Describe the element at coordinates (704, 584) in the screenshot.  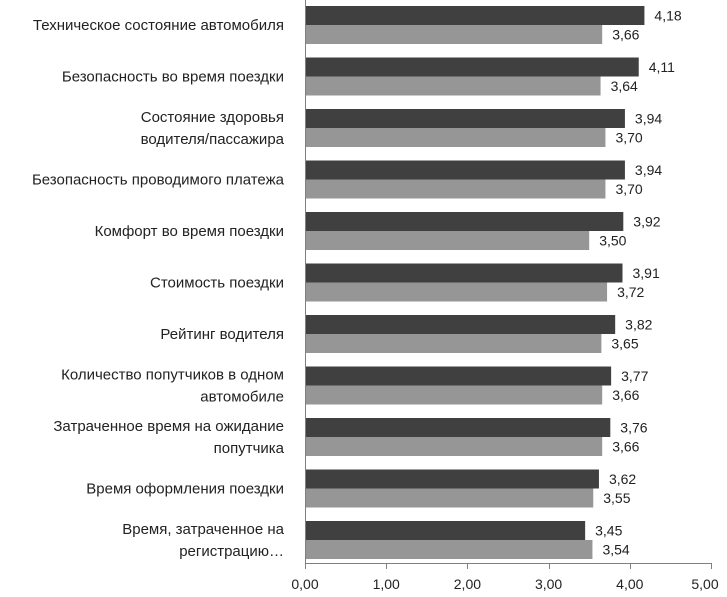
I see `x-tick-label: 5,00` at that location.